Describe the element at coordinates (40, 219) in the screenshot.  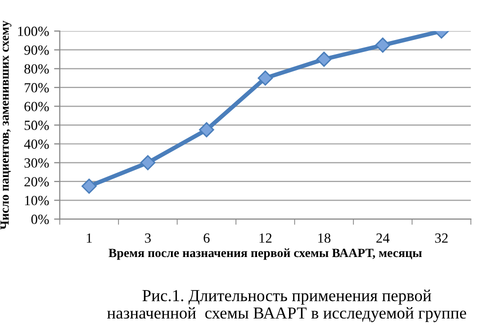
I see `y-tick-label: 0%` at that location.